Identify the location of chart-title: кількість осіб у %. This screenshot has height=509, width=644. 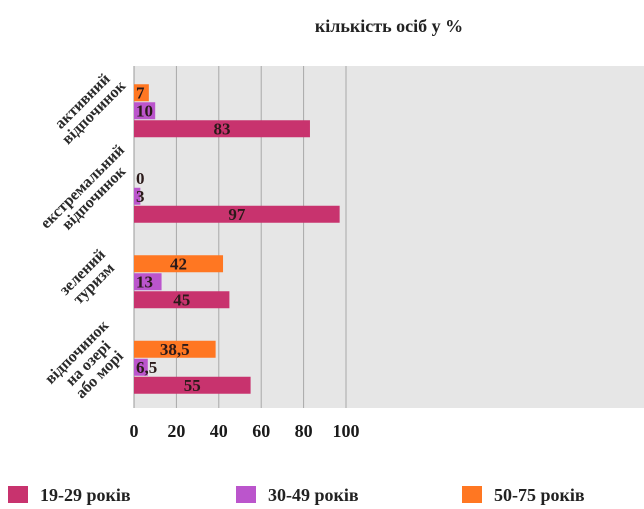
(389, 26).